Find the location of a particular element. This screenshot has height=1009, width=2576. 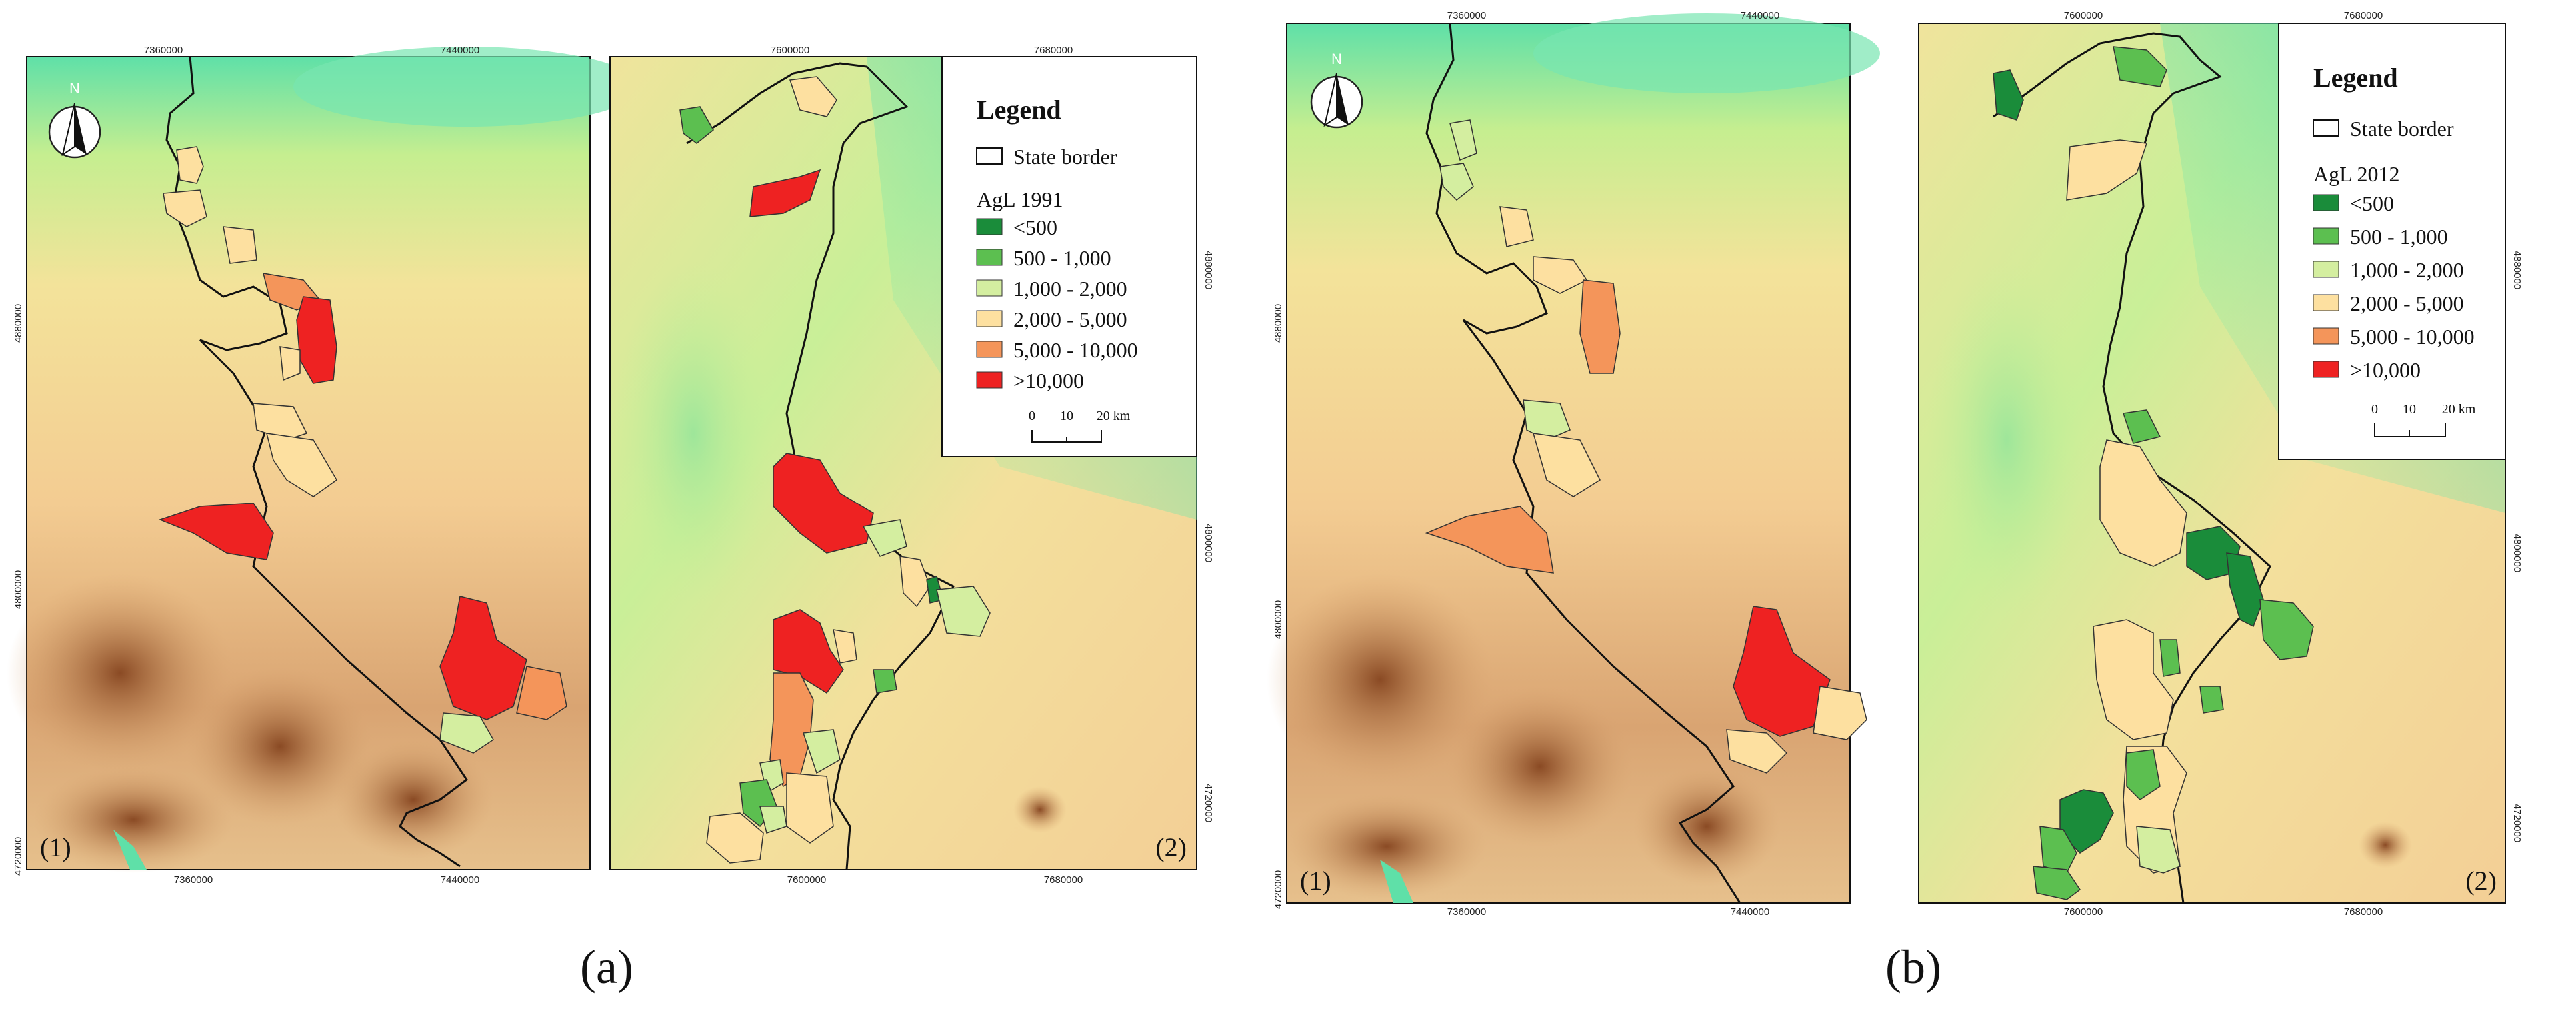

legend-layer-title: AgL 2012 is located at coordinates (2356, 174).